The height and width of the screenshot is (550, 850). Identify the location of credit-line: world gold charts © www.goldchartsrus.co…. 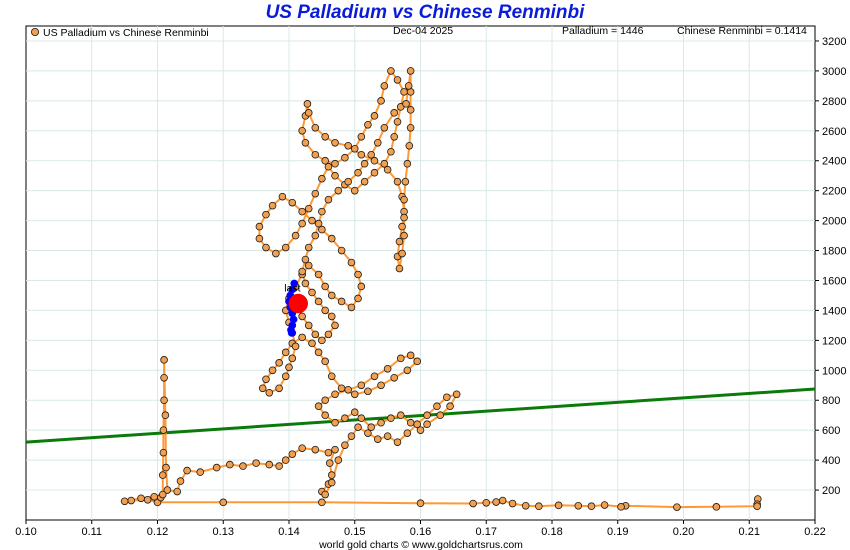
(420, 544).